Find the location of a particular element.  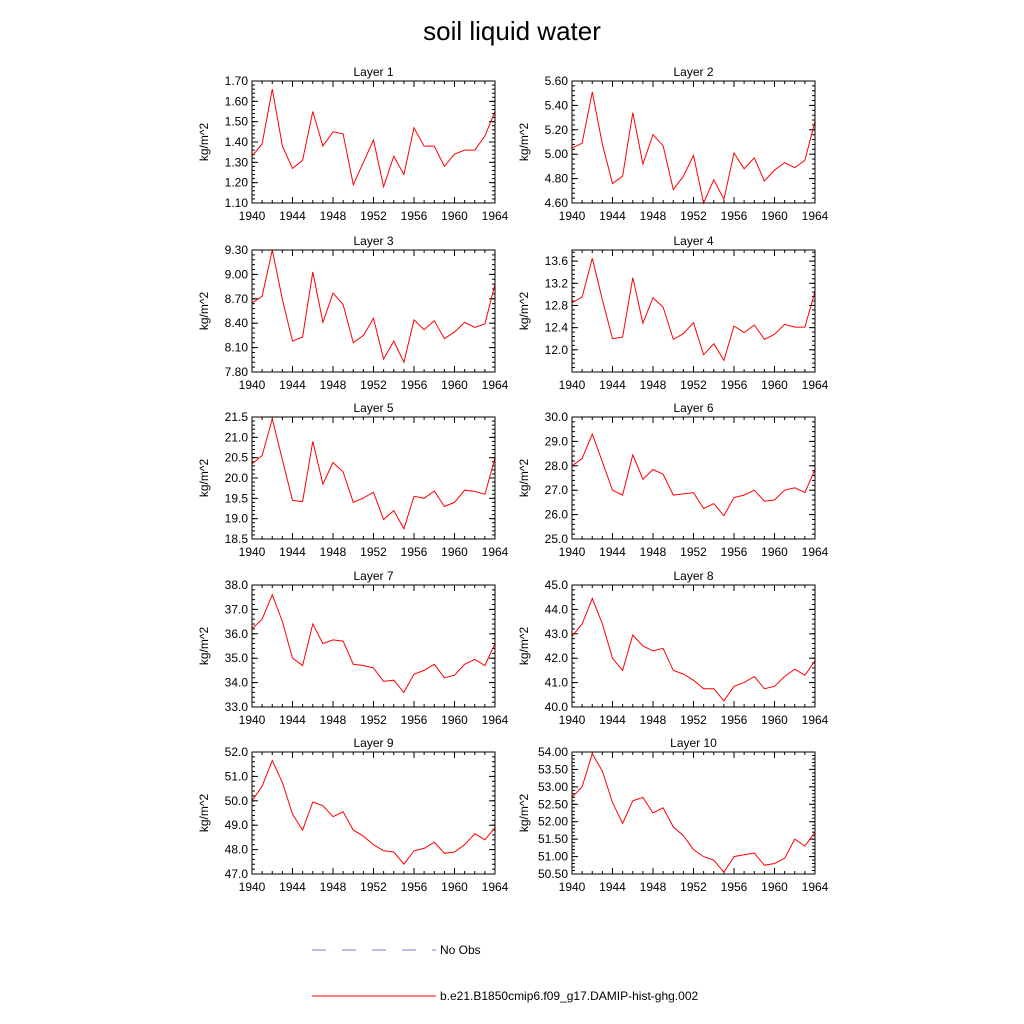

y-tick-label: 1.40 is located at coordinates (237, 142).